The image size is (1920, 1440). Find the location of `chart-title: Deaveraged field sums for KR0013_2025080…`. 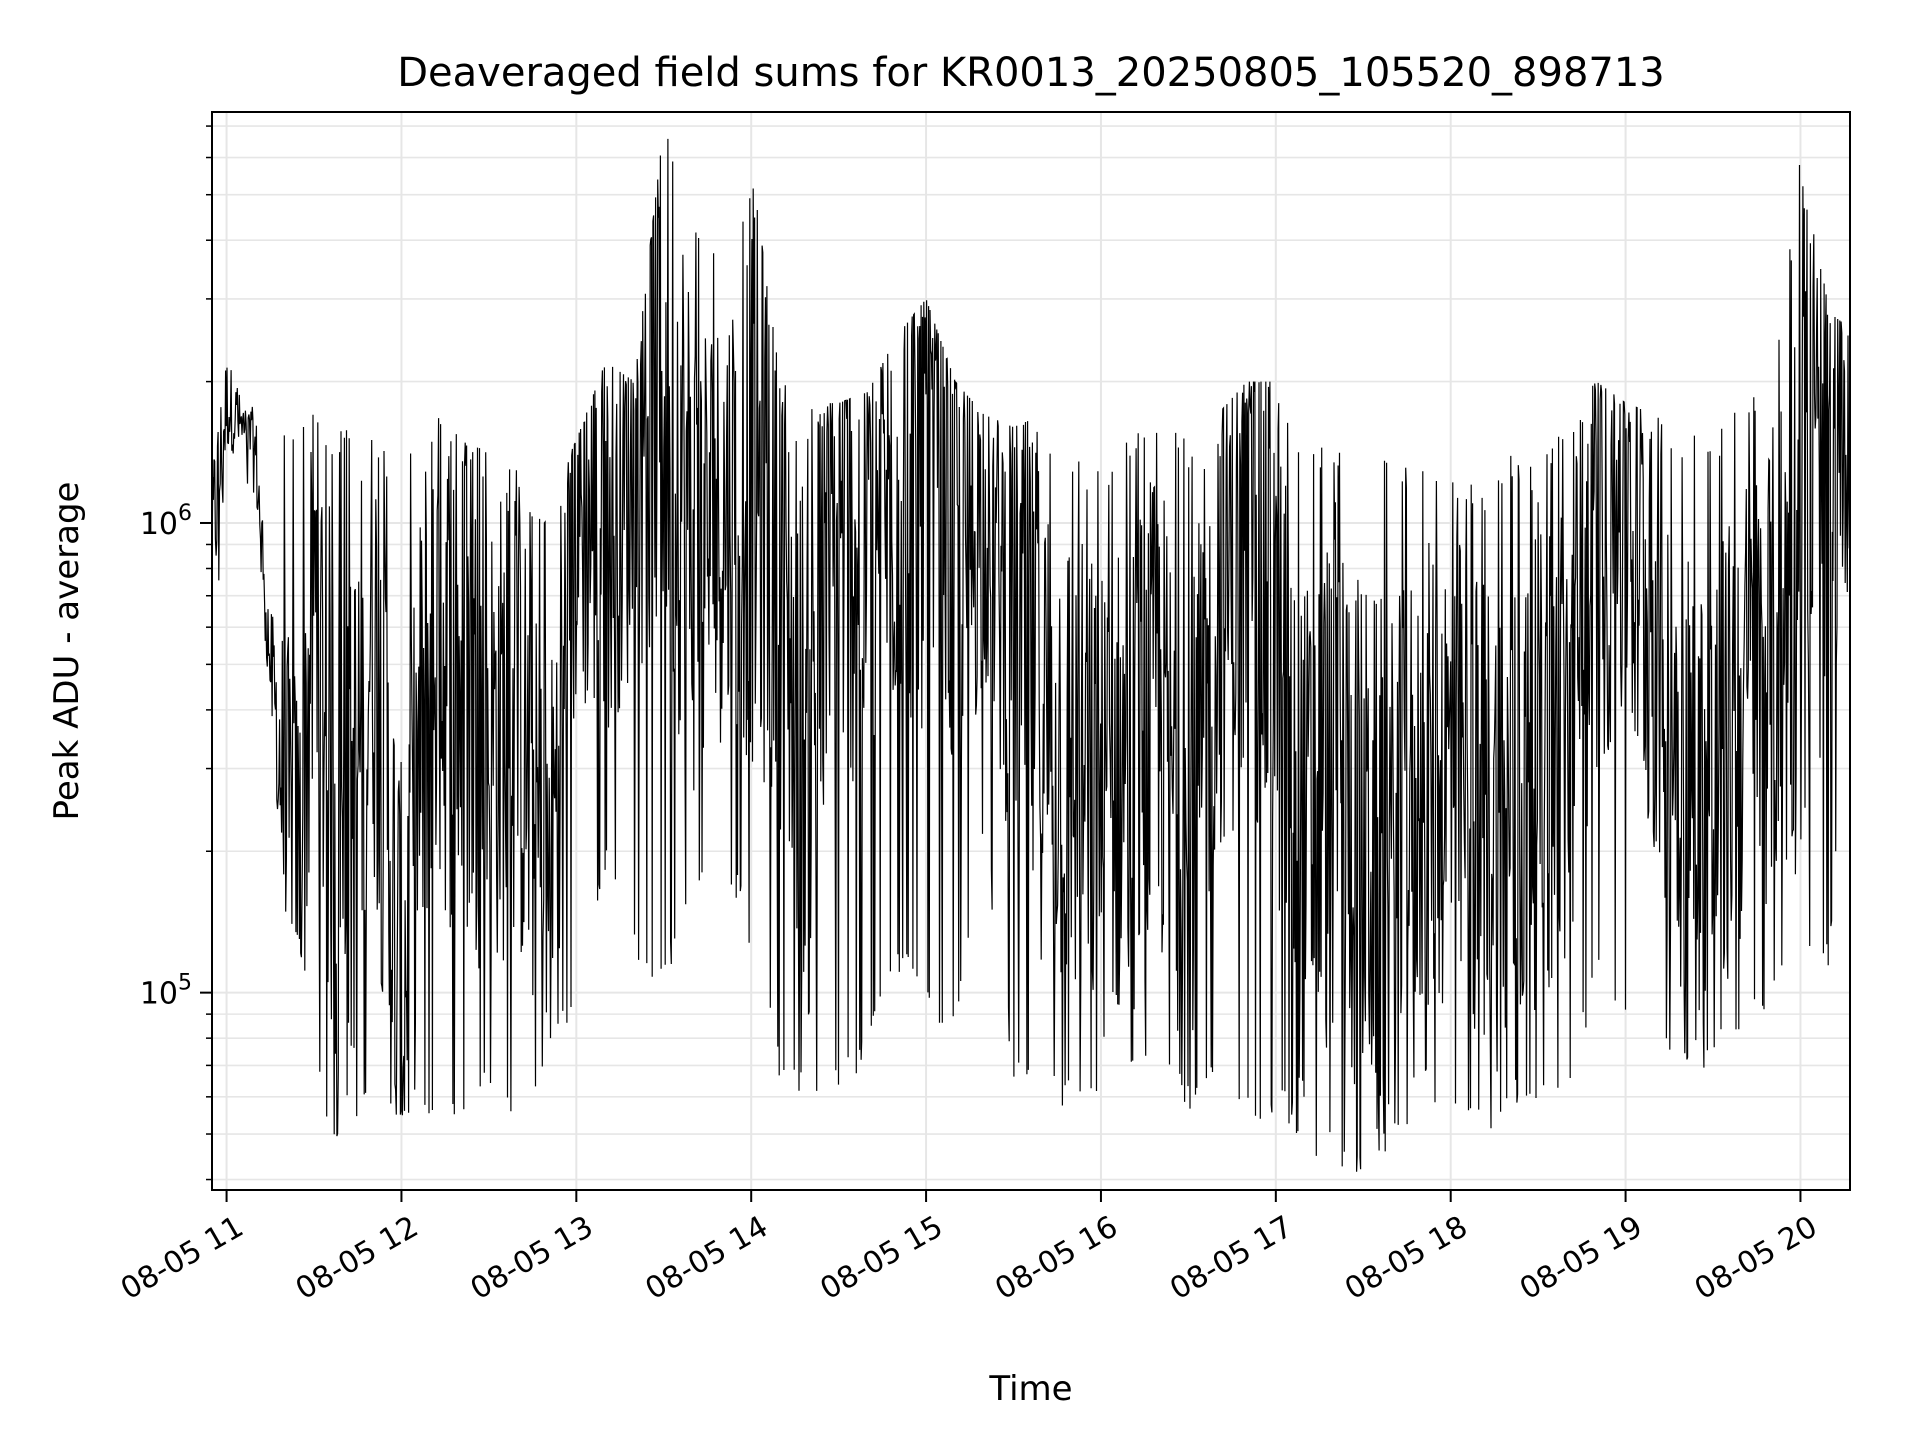

chart-title: Deaveraged field sums for KR0013_2025080… is located at coordinates (1031, 73).